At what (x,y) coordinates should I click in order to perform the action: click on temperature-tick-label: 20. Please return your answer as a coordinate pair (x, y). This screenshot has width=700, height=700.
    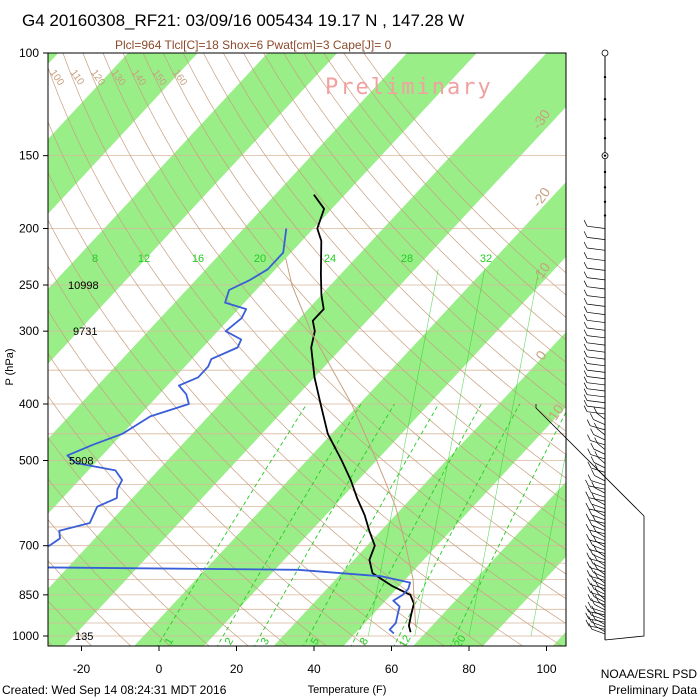
    Looking at the image, I should click on (237, 669).